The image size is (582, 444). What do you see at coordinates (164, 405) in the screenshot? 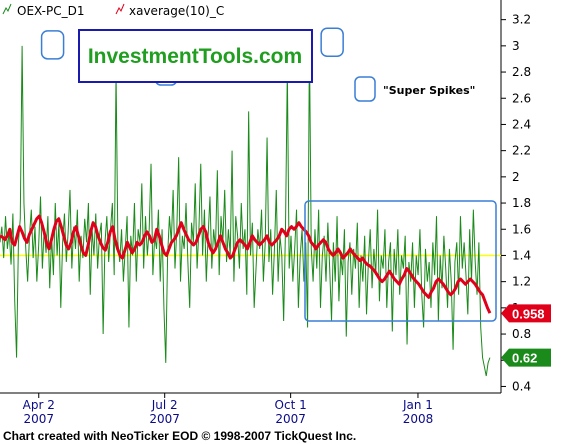
I see `x-tick-label: Jul 2` at bounding box center [164, 405].